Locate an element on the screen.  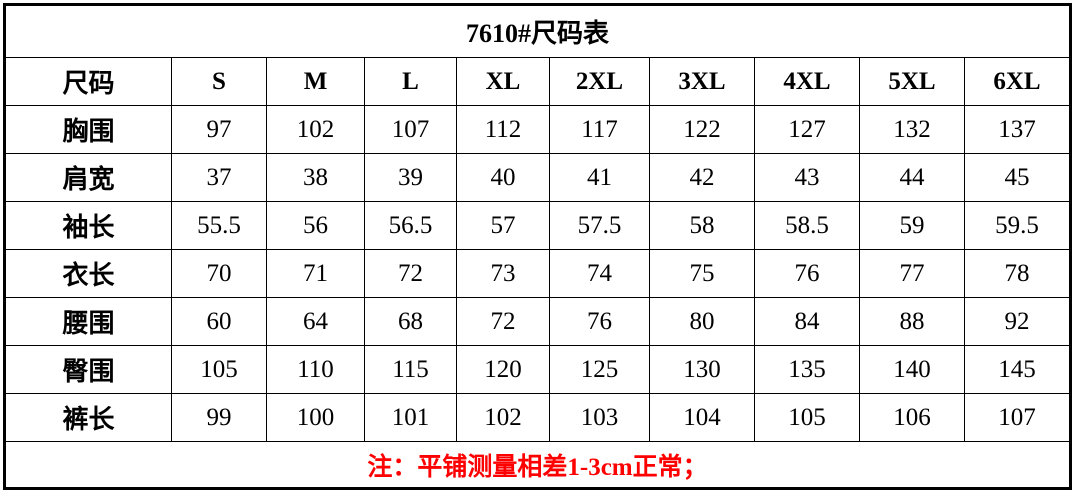
table-row: 肩宽 37 38 39 40 41 42 43 44 45 is located at coordinates (537, 177).